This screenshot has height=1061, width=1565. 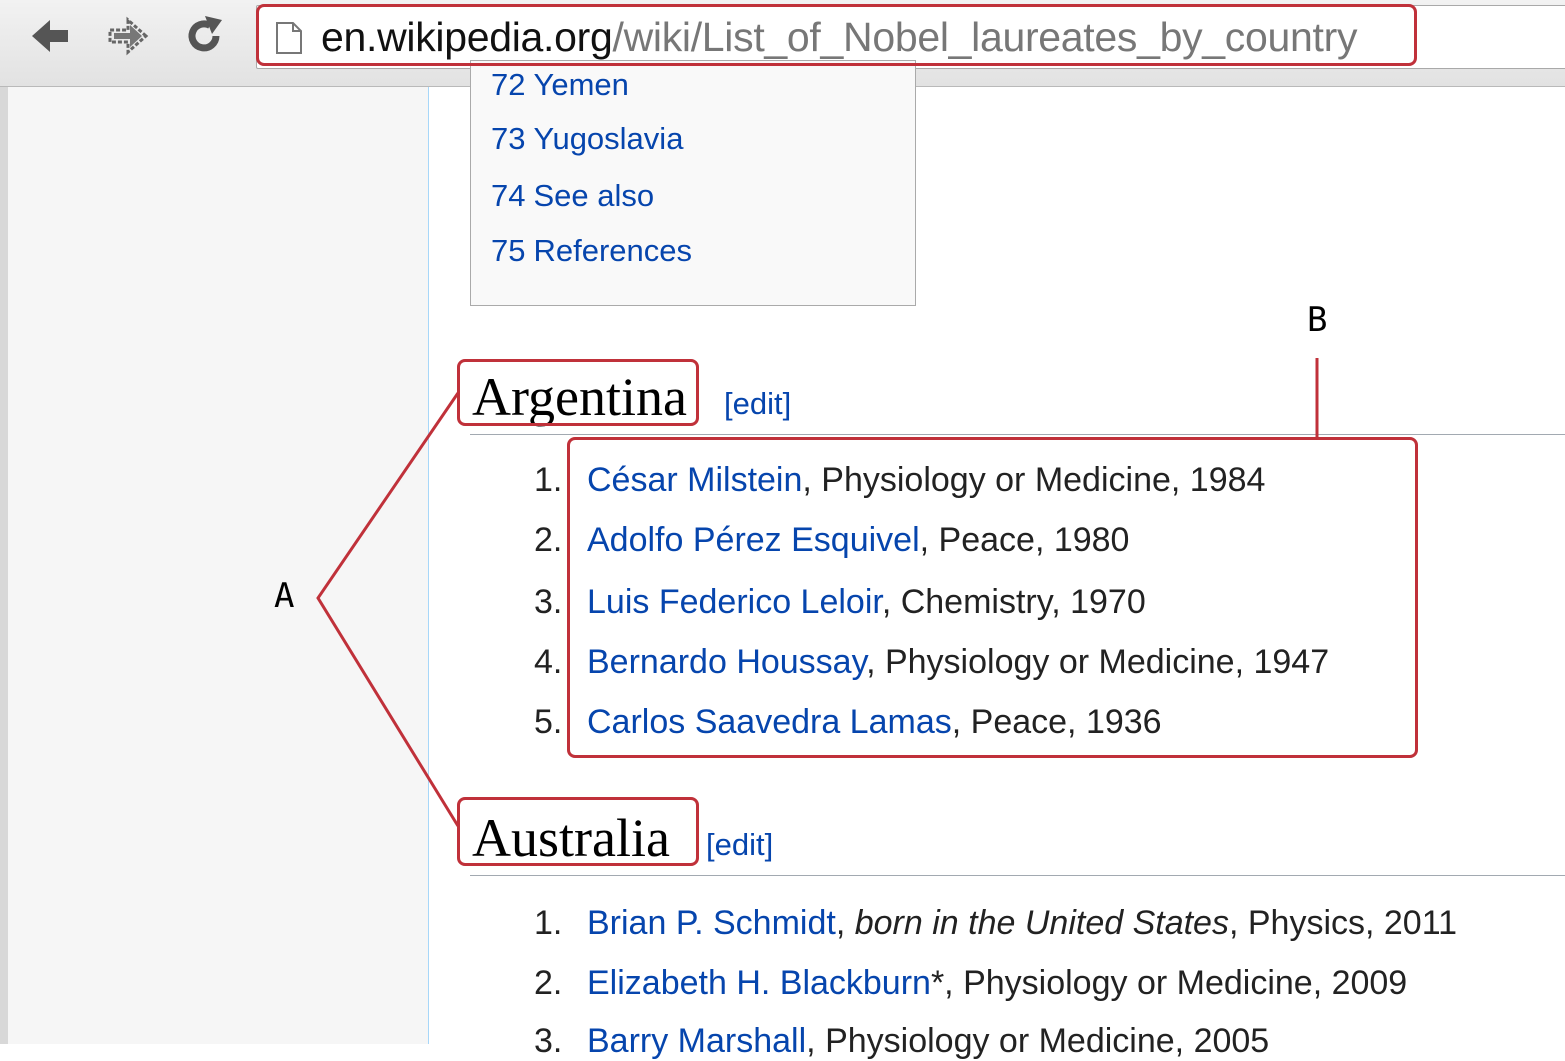 I want to click on laureate-detail: , Peace, 1980, so click(x=1024, y=540).